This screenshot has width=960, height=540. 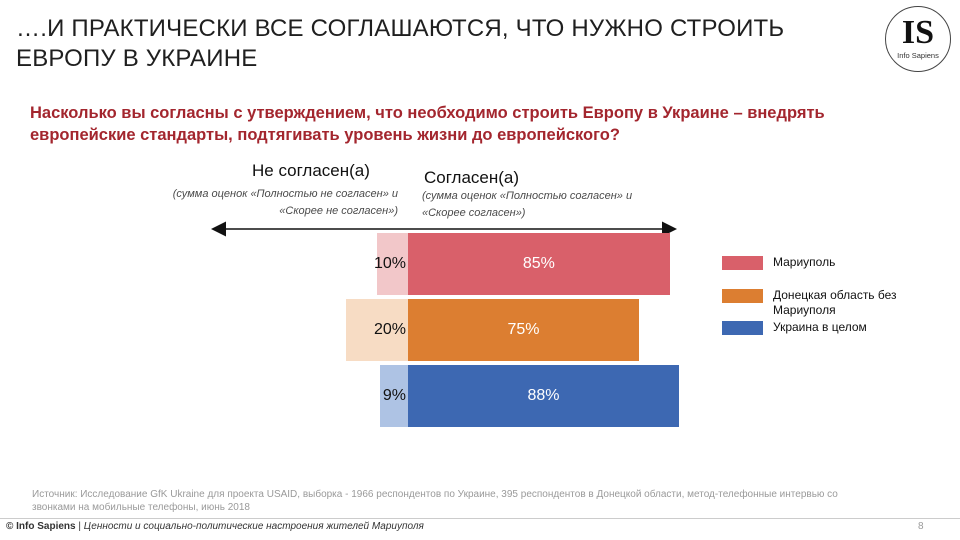 I want to click on legend-label: Донецкая область без Мариуполя, so click(x=835, y=302).